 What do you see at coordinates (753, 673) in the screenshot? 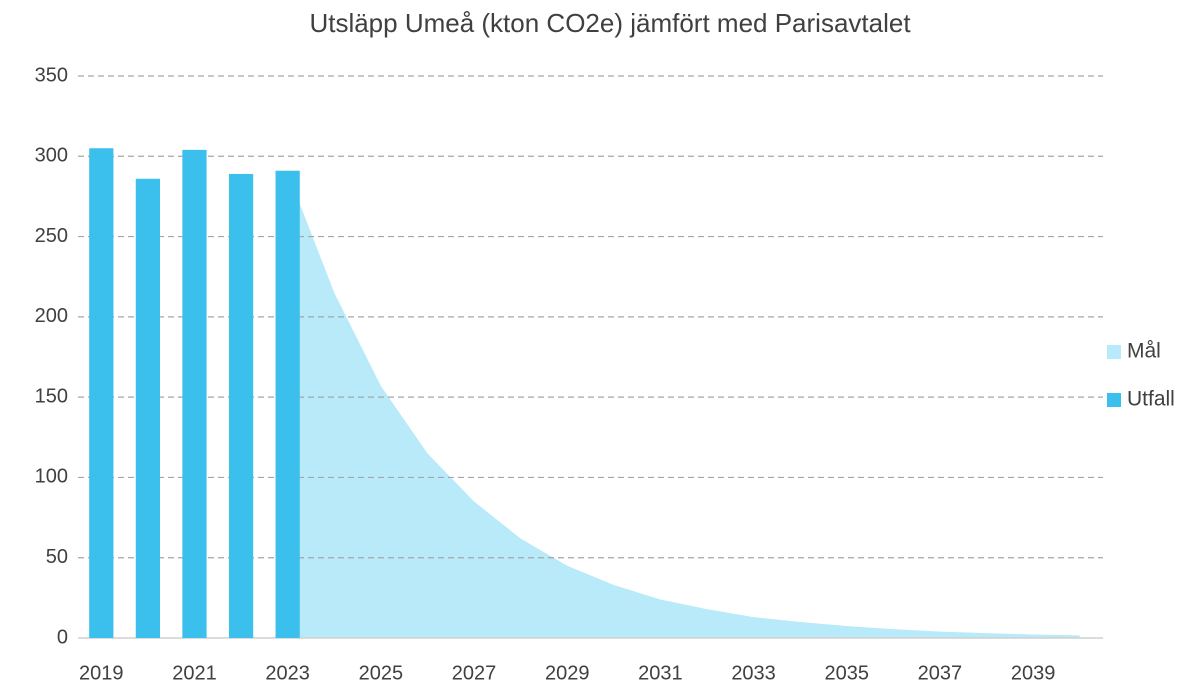
I see `x-tick-label: 2033` at bounding box center [753, 673].